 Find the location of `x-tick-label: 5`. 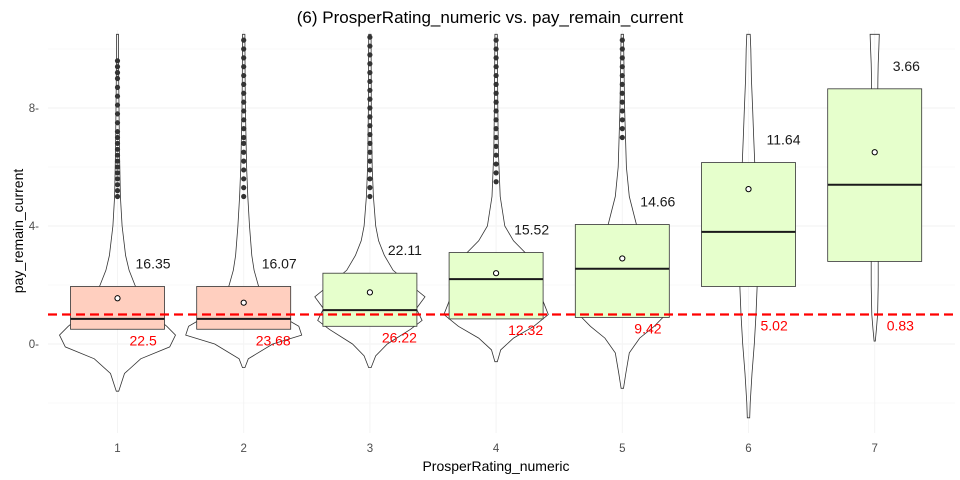

x-tick-label: 5 is located at coordinates (622, 449).